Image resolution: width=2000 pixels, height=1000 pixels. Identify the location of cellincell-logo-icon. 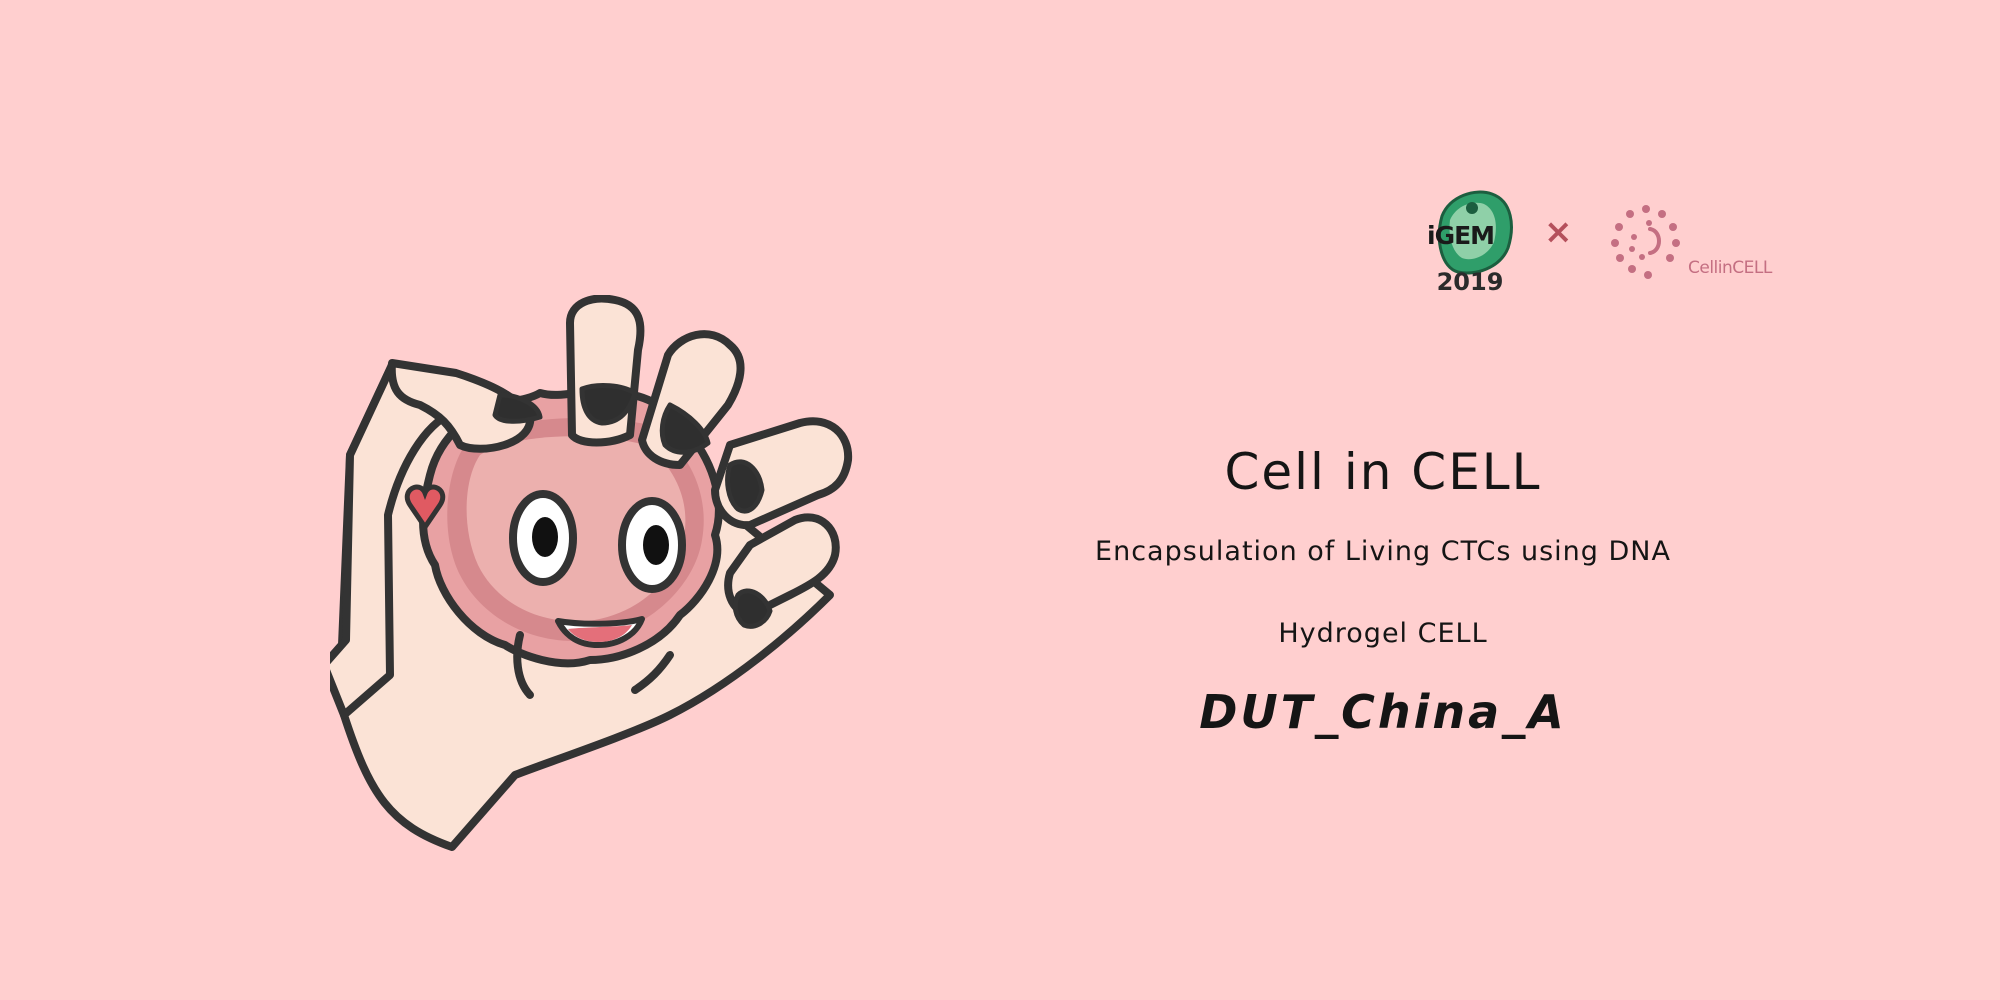
(1645, 242).